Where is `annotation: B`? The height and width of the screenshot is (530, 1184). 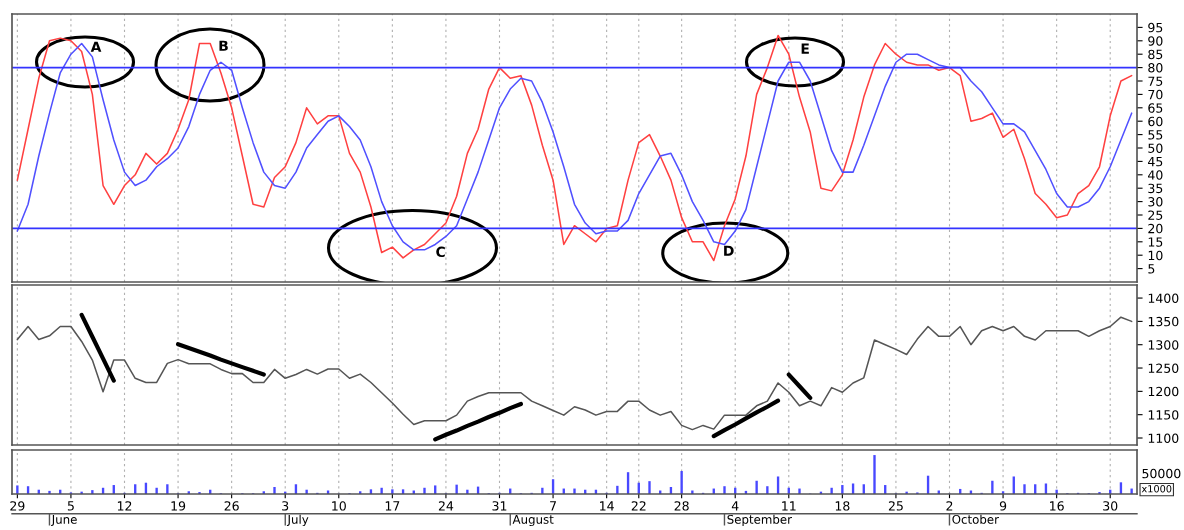
annotation: B is located at coordinates (223, 45).